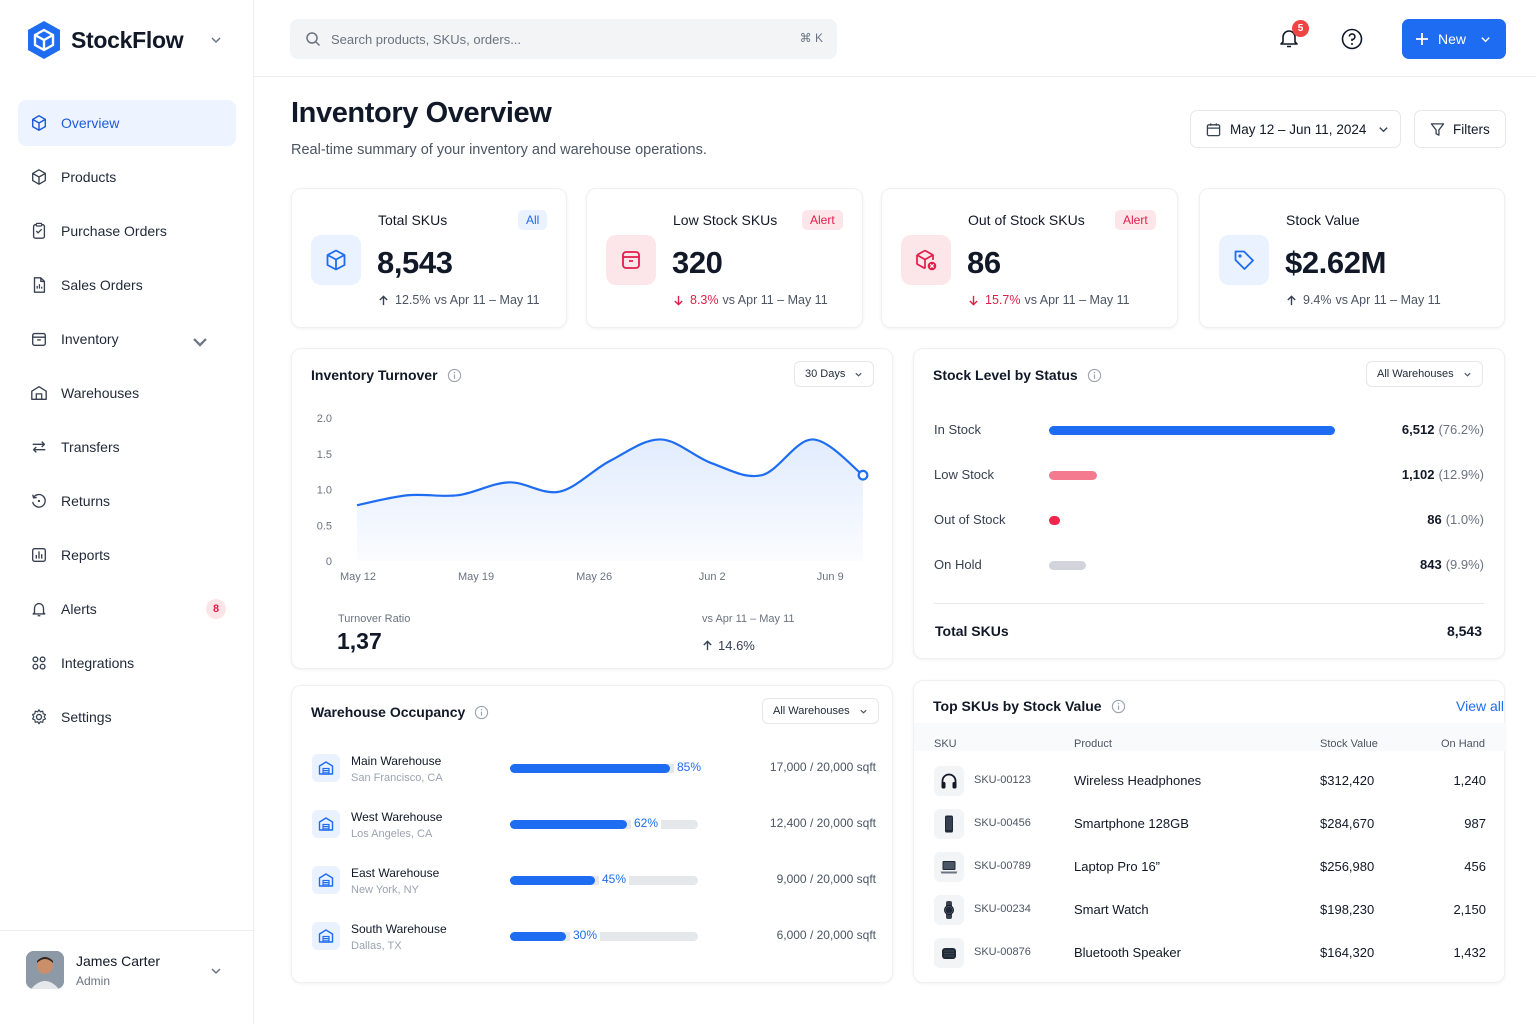 The height and width of the screenshot is (1024, 1536). I want to click on panel-title: Stock Level by Status, so click(1017, 375).